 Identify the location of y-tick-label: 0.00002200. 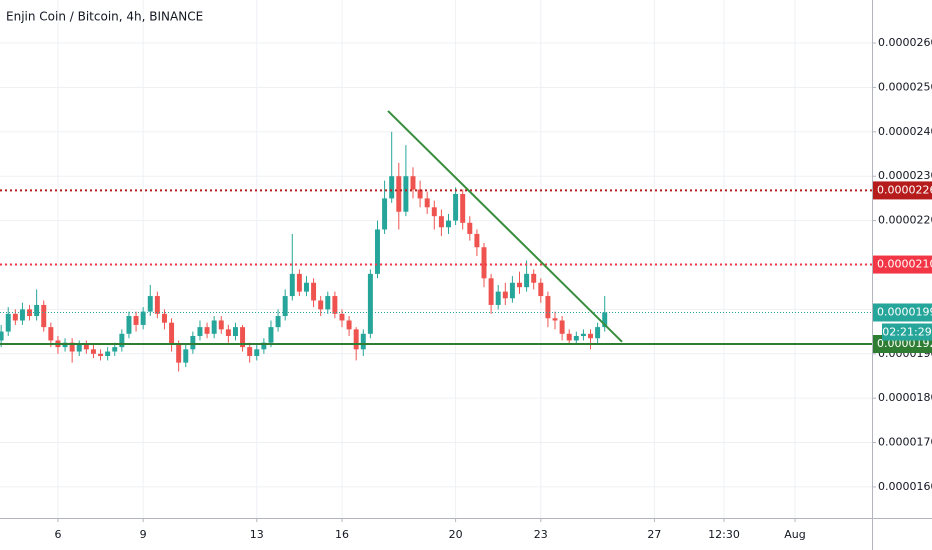
(905, 220).